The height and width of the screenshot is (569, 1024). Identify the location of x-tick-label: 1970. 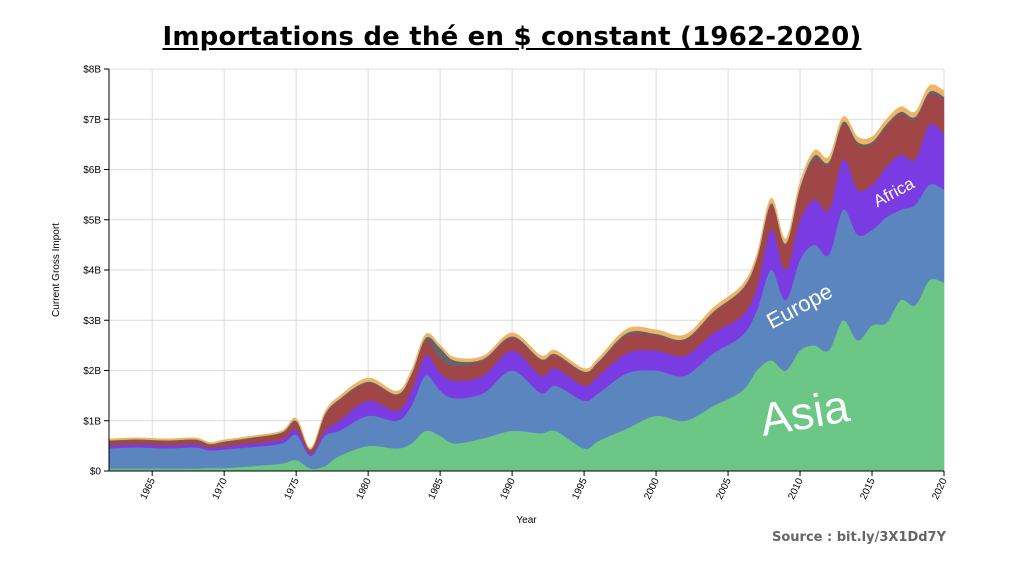
(221, 488).